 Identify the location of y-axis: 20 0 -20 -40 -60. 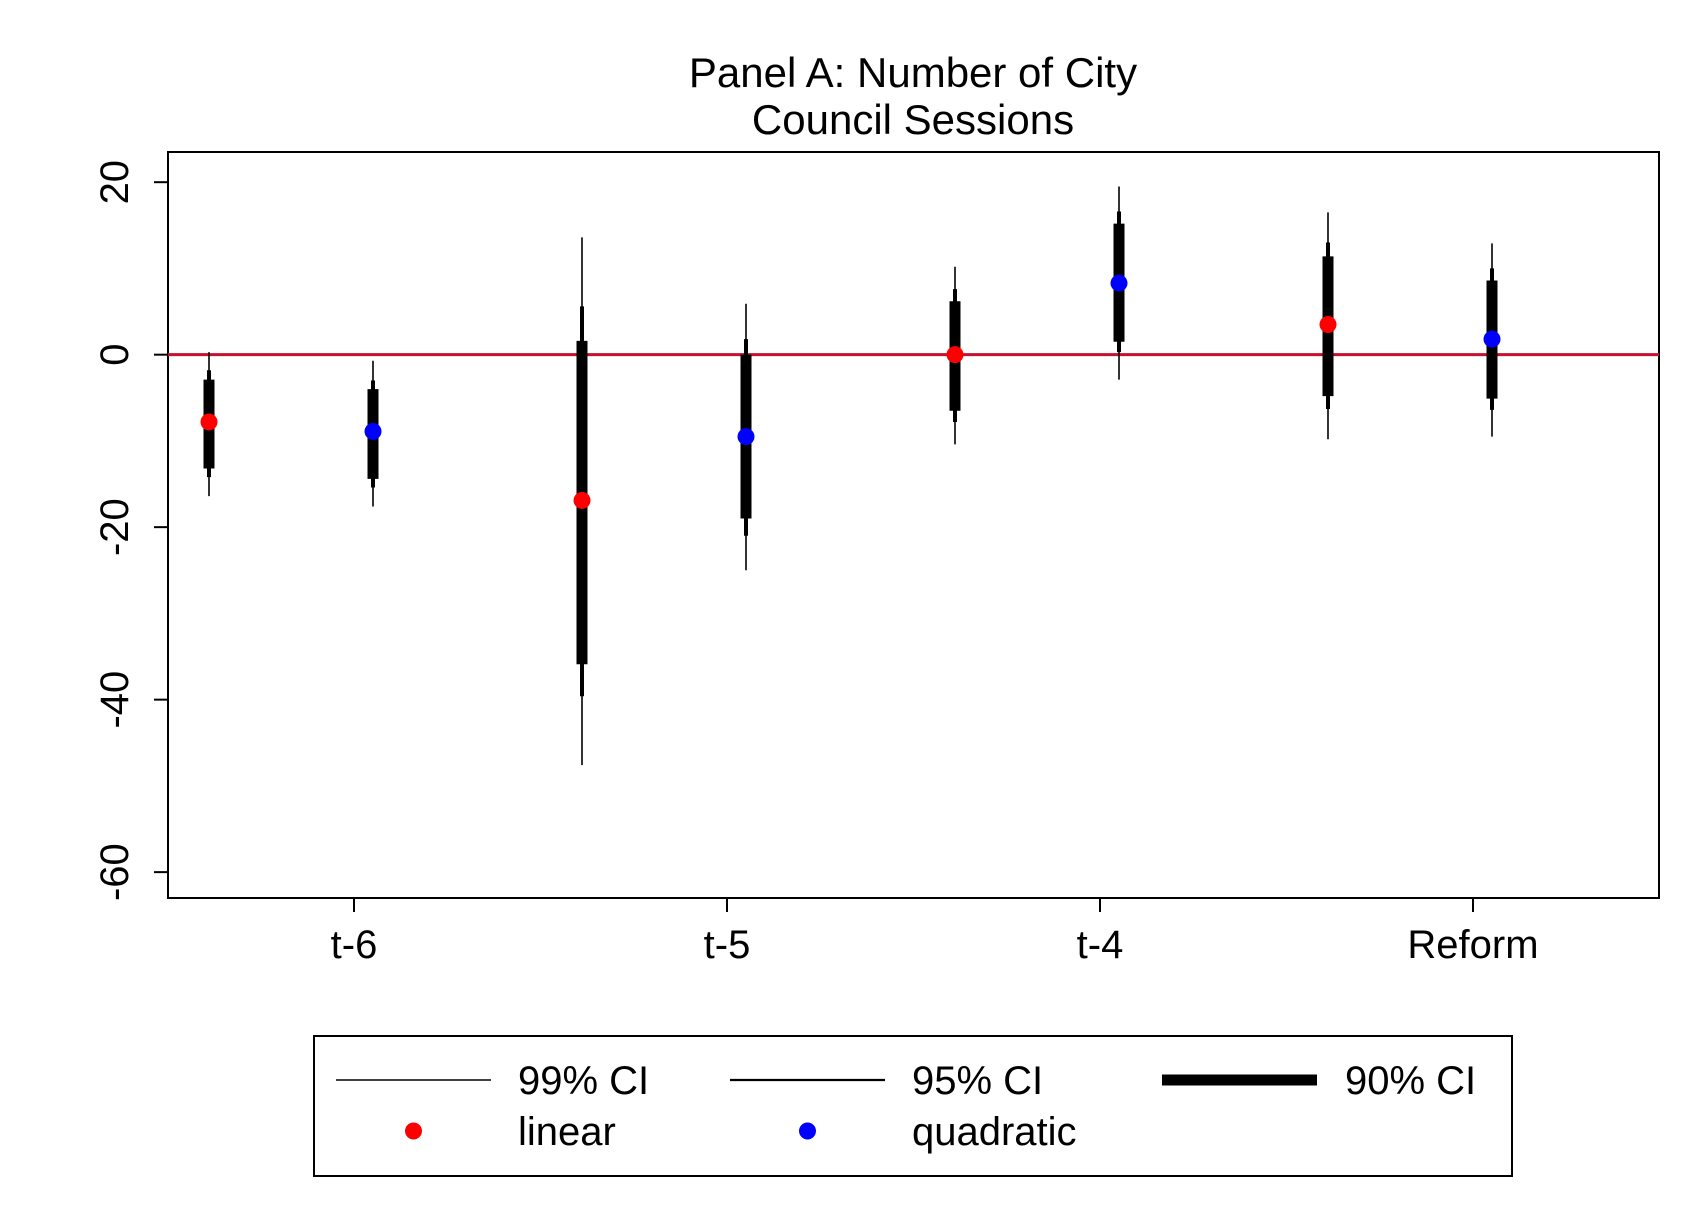
(130, 530).